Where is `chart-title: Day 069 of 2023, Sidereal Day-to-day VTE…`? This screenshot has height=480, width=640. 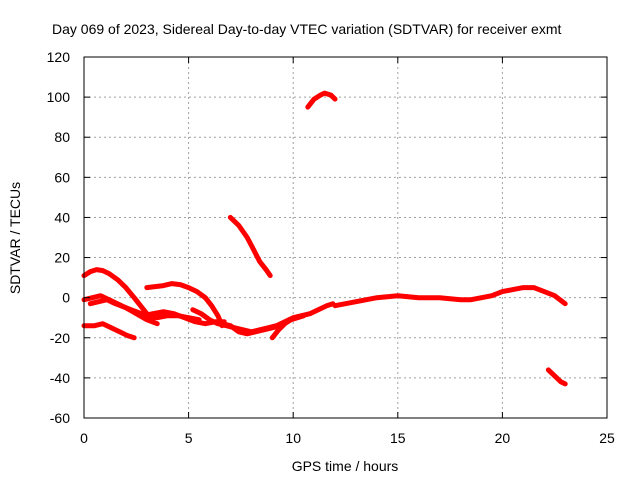 chart-title: Day 069 of 2023, Sidereal Day-to-day VTE… is located at coordinates (306, 29).